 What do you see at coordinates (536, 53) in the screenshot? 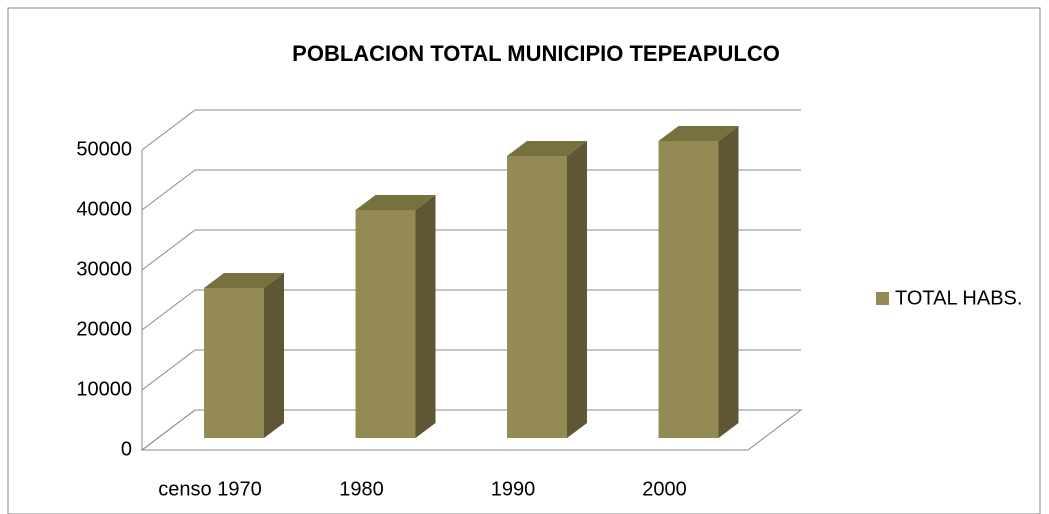
I see `chart-title: POBLACION TOTAL MUNICIPIO TEPEAPULCO` at bounding box center [536, 53].